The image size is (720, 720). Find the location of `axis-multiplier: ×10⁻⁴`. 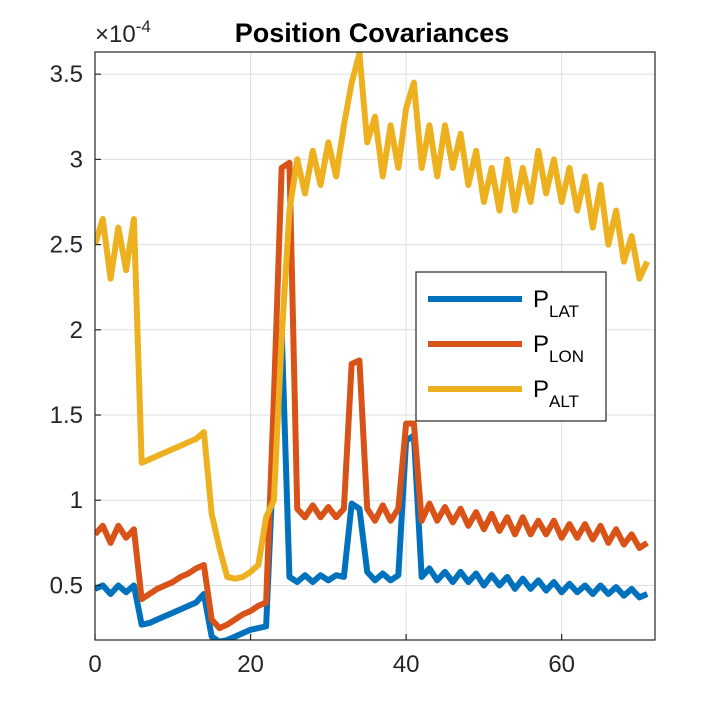

axis-multiplier: ×10⁻⁴ is located at coordinates (123, 32).